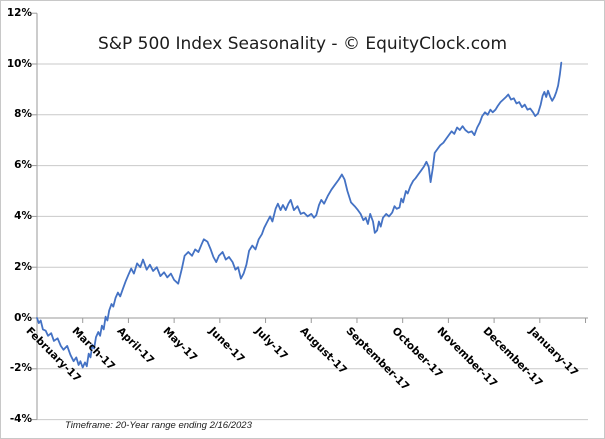 Image resolution: width=605 pixels, height=439 pixels. What do you see at coordinates (20, 419) in the screenshot?
I see `y-axis-label: -4%` at bounding box center [20, 419].